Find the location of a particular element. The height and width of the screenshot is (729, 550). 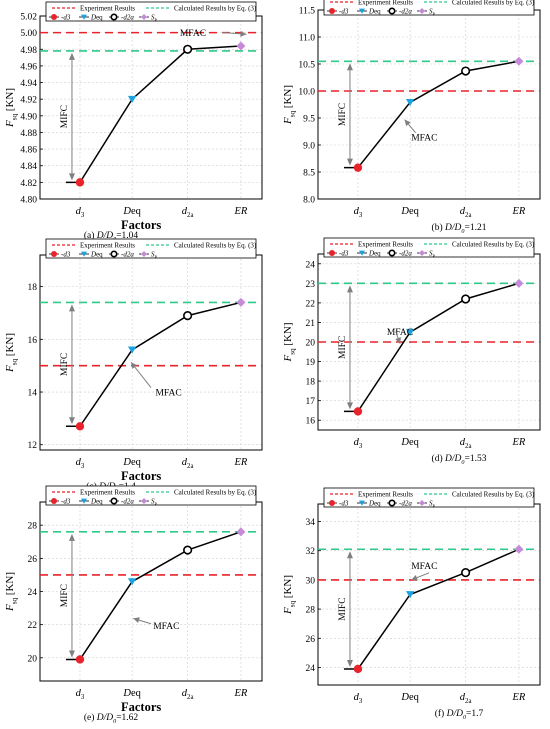

y-tick-label: 4.84 is located at coordinates (28, 167).